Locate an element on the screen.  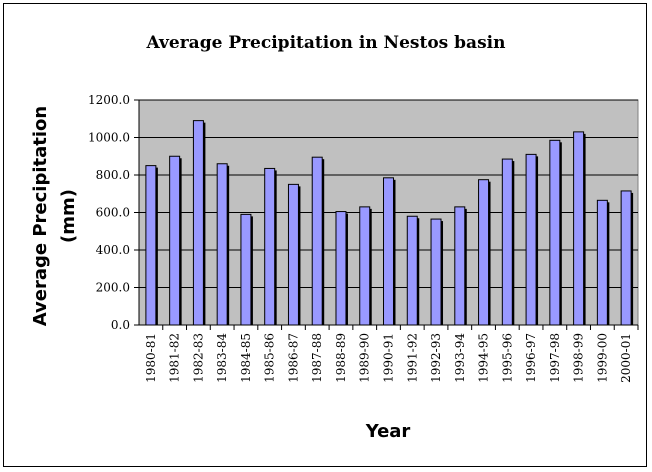
y-tick-label: 200.0 is located at coordinates (113, 288).